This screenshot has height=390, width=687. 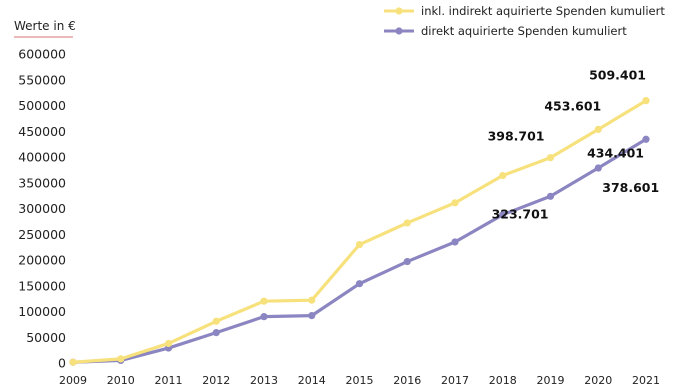 What do you see at coordinates (42, 79) in the screenshot?
I see `y-tick-label: 550000` at bounding box center [42, 79].